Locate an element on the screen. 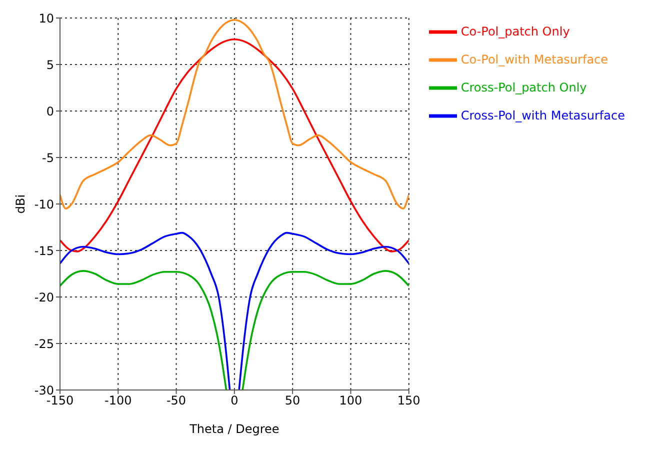  x-tick-label: -50 is located at coordinates (176, 401).